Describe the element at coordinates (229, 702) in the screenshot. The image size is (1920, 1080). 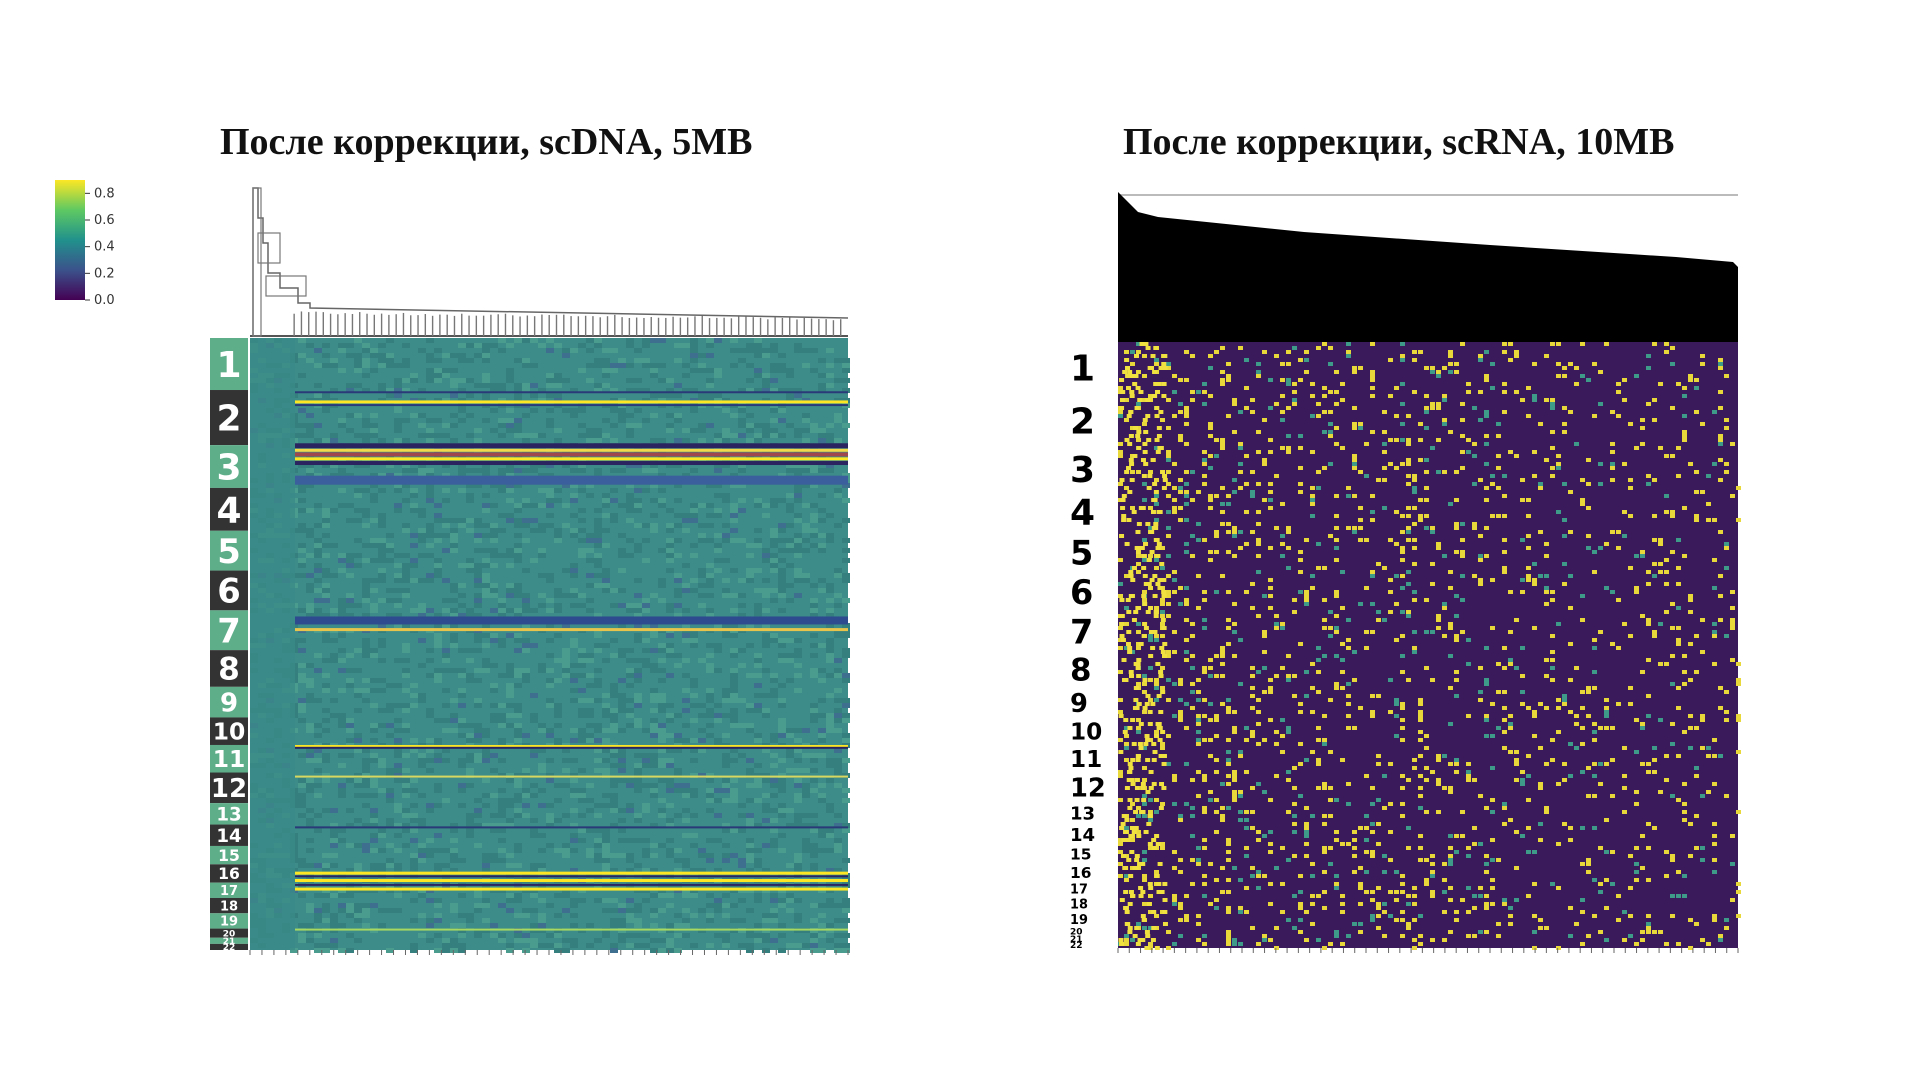
I see `left-label-box` at that location.